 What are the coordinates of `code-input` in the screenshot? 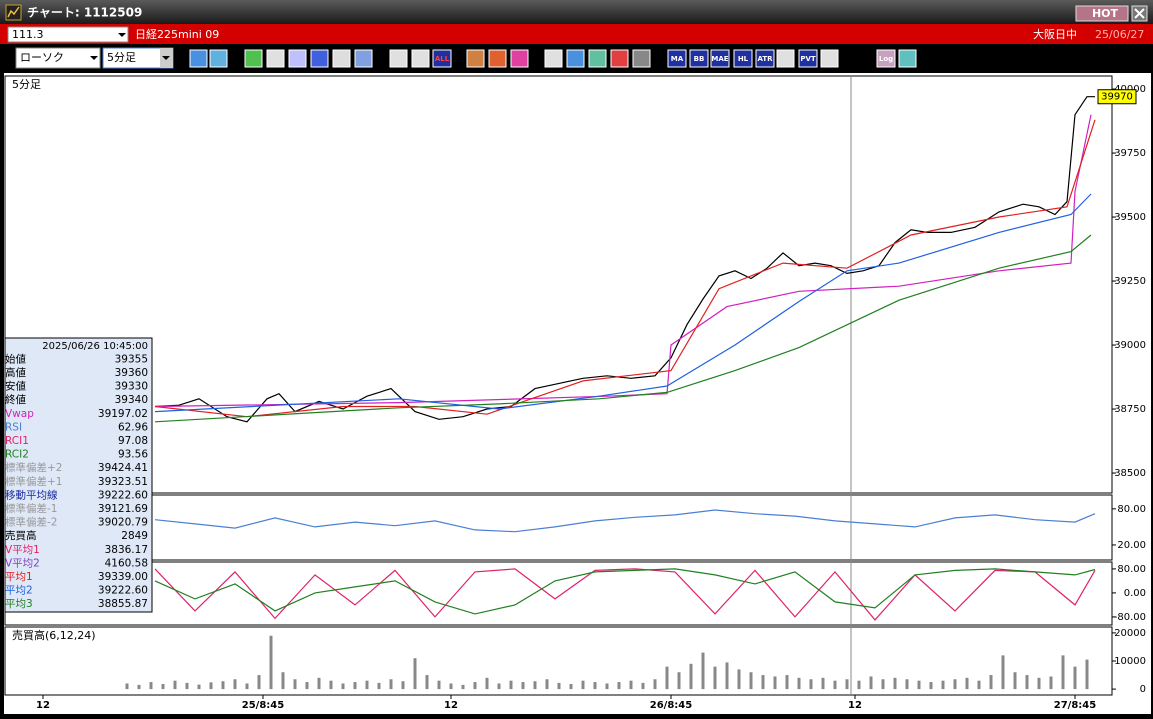 It's located at (68, 34).